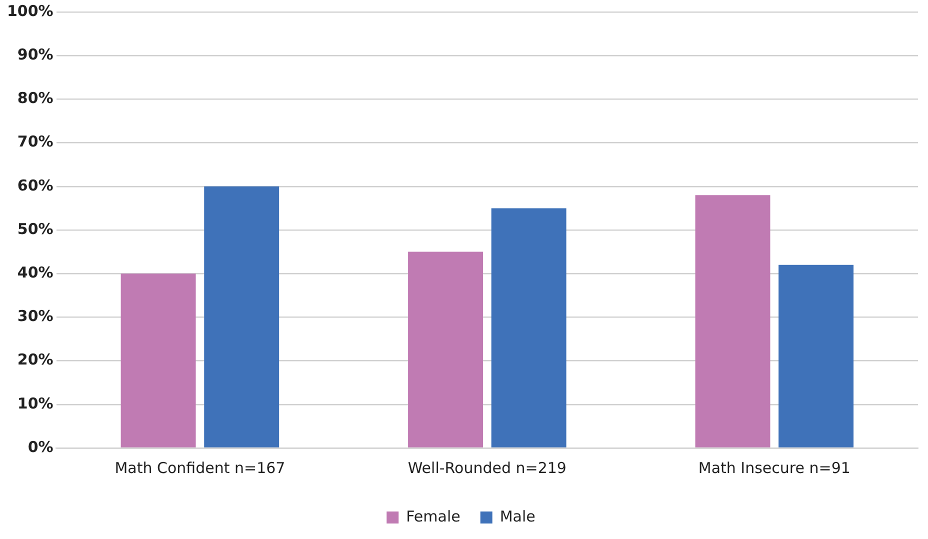  Describe the element at coordinates (41, 447) in the screenshot. I see `y-tick-label: 0%` at that location.